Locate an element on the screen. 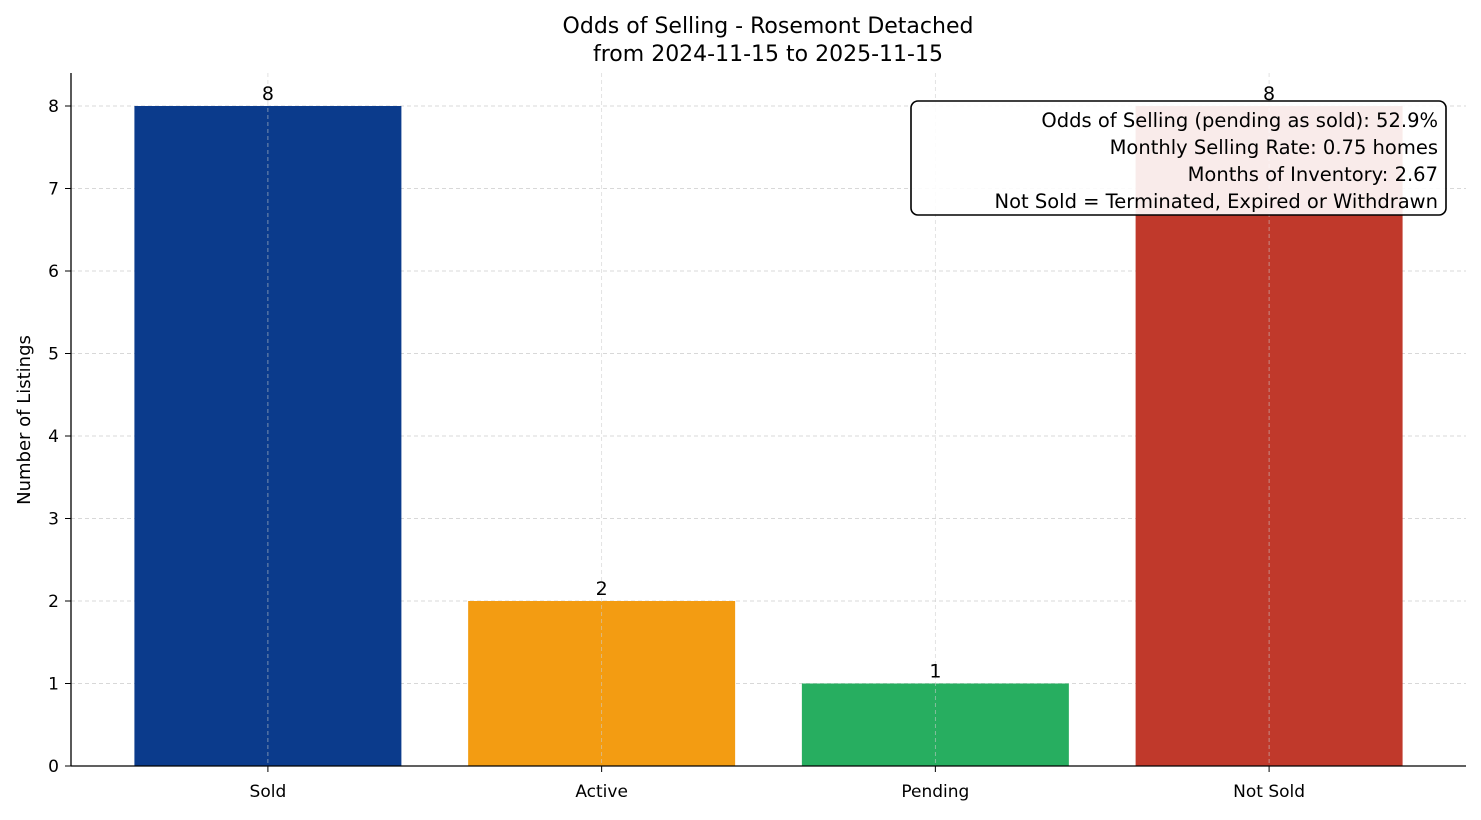  x-tick-label: Sold is located at coordinates (268, 792).